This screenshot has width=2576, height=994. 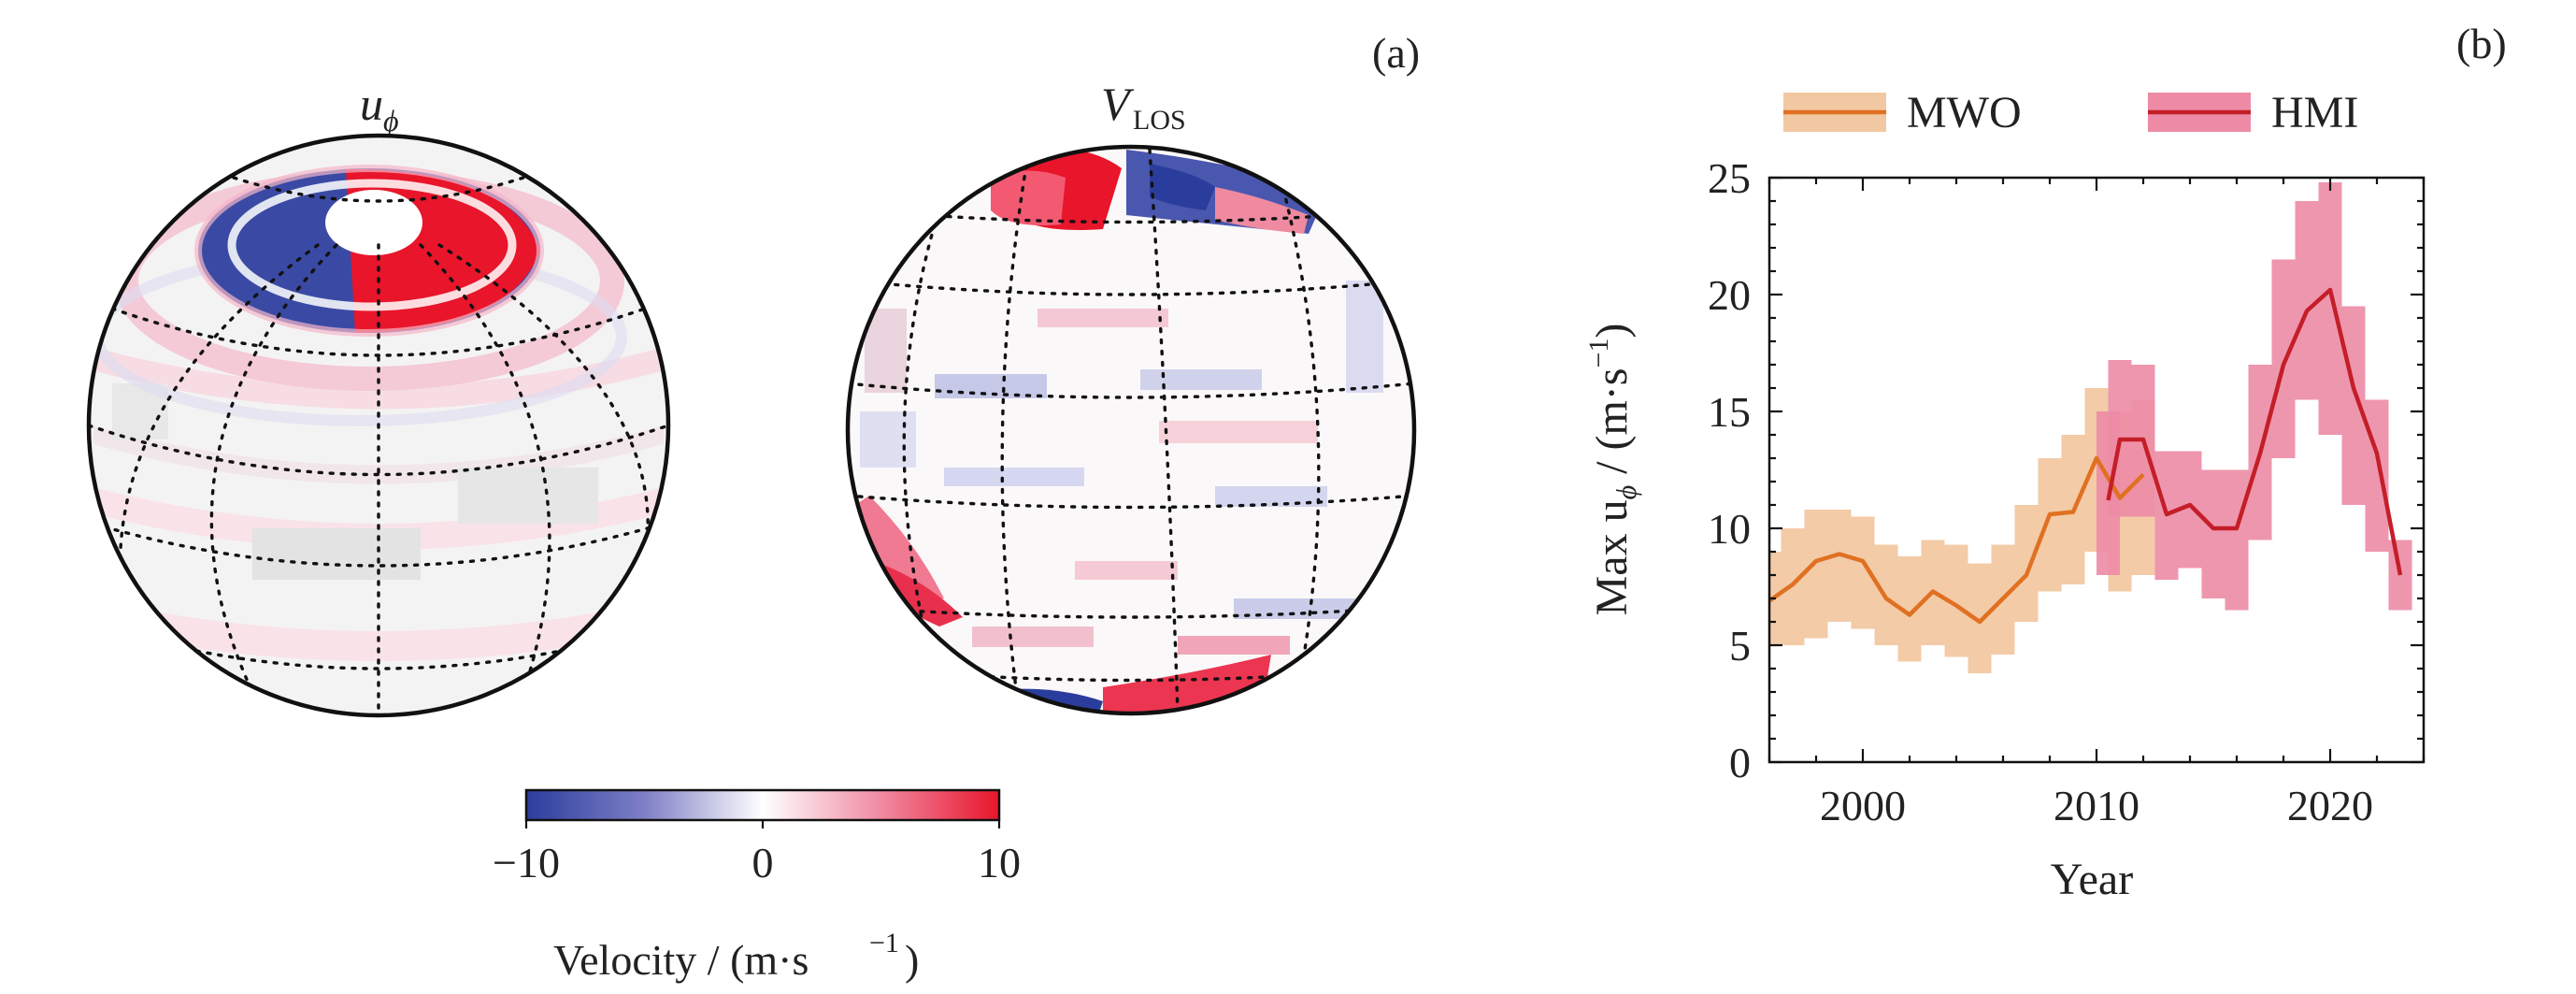 I want to click on x-tick-label: 2010, so click(x=2097, y=805).